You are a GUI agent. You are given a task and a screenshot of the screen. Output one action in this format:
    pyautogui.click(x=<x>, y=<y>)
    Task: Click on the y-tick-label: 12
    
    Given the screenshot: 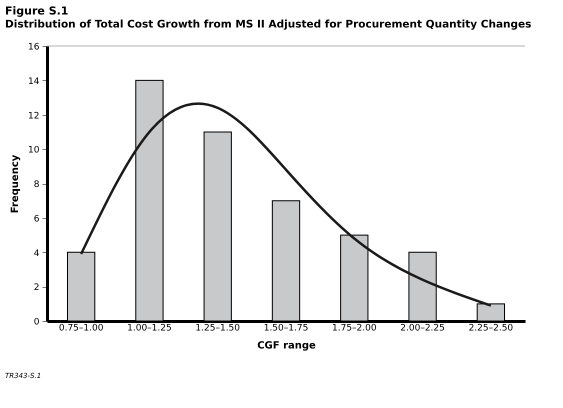 What is the action you would take?
    pyautogui.click(x=34, y=116)
    